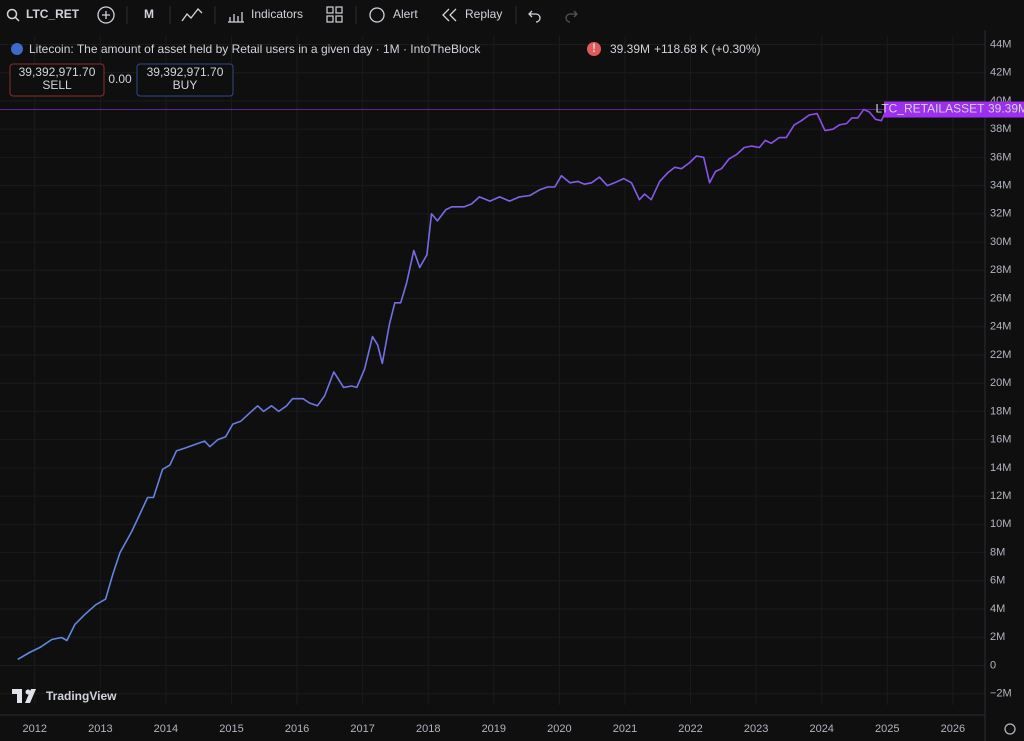 Image resolution: width=1024 pixels, height=741 pixels. Describe the element at coordinates (100, 729) in the screenshot. I see `x-tick-label: 2013` at that location.